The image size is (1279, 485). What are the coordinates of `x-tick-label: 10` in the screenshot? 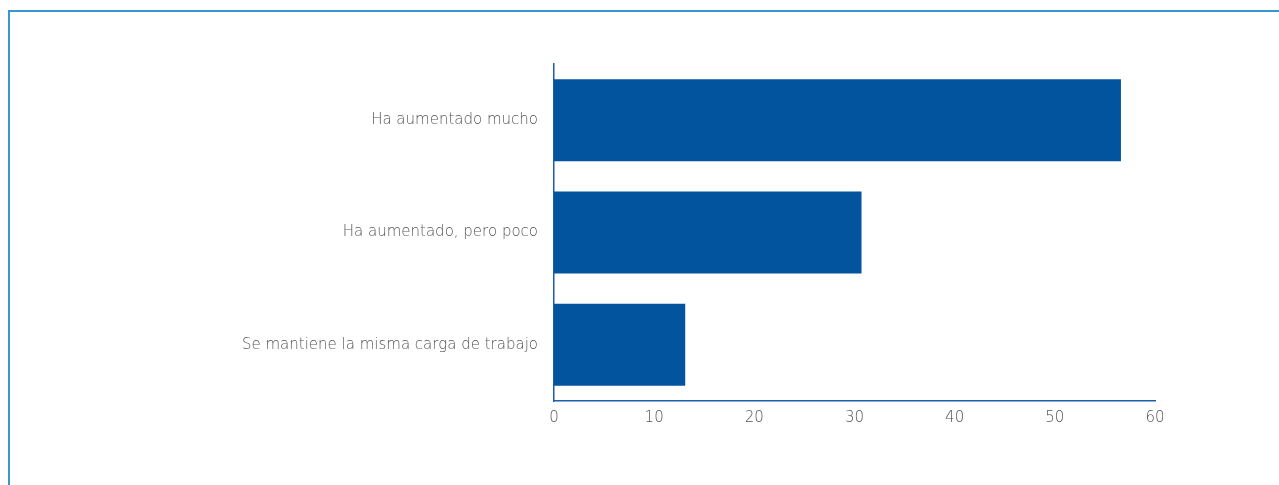 It's located at (654, 416).